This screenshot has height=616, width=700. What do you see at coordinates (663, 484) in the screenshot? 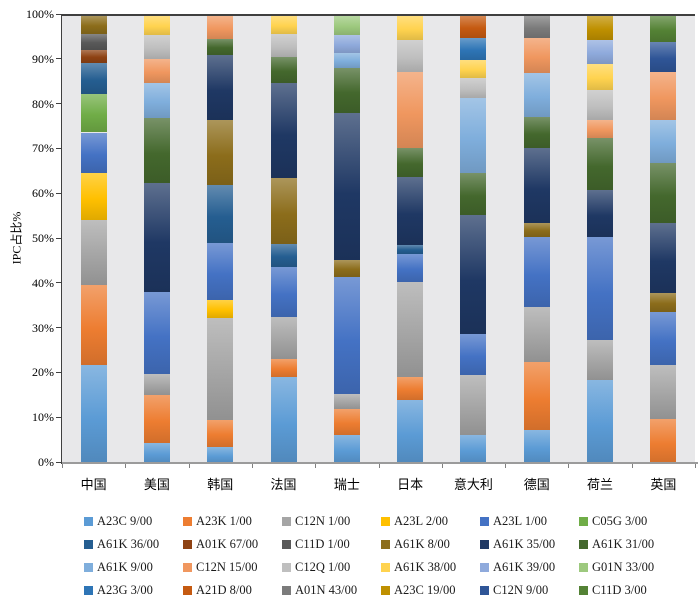
I see `x-category-label-uk: 英国` at bounding box center [663, 484].